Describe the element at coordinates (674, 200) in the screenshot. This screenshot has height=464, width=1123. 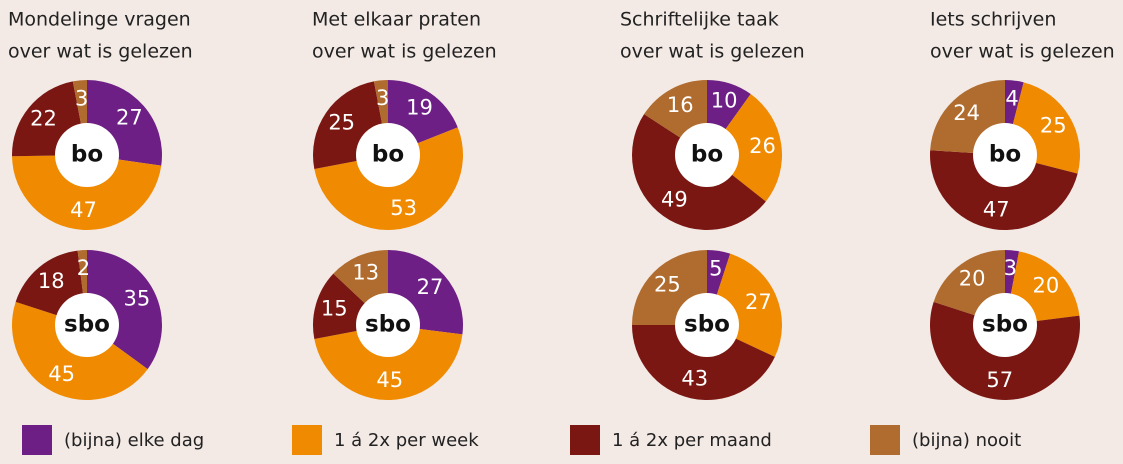
I see `data-label: 49` at that location.